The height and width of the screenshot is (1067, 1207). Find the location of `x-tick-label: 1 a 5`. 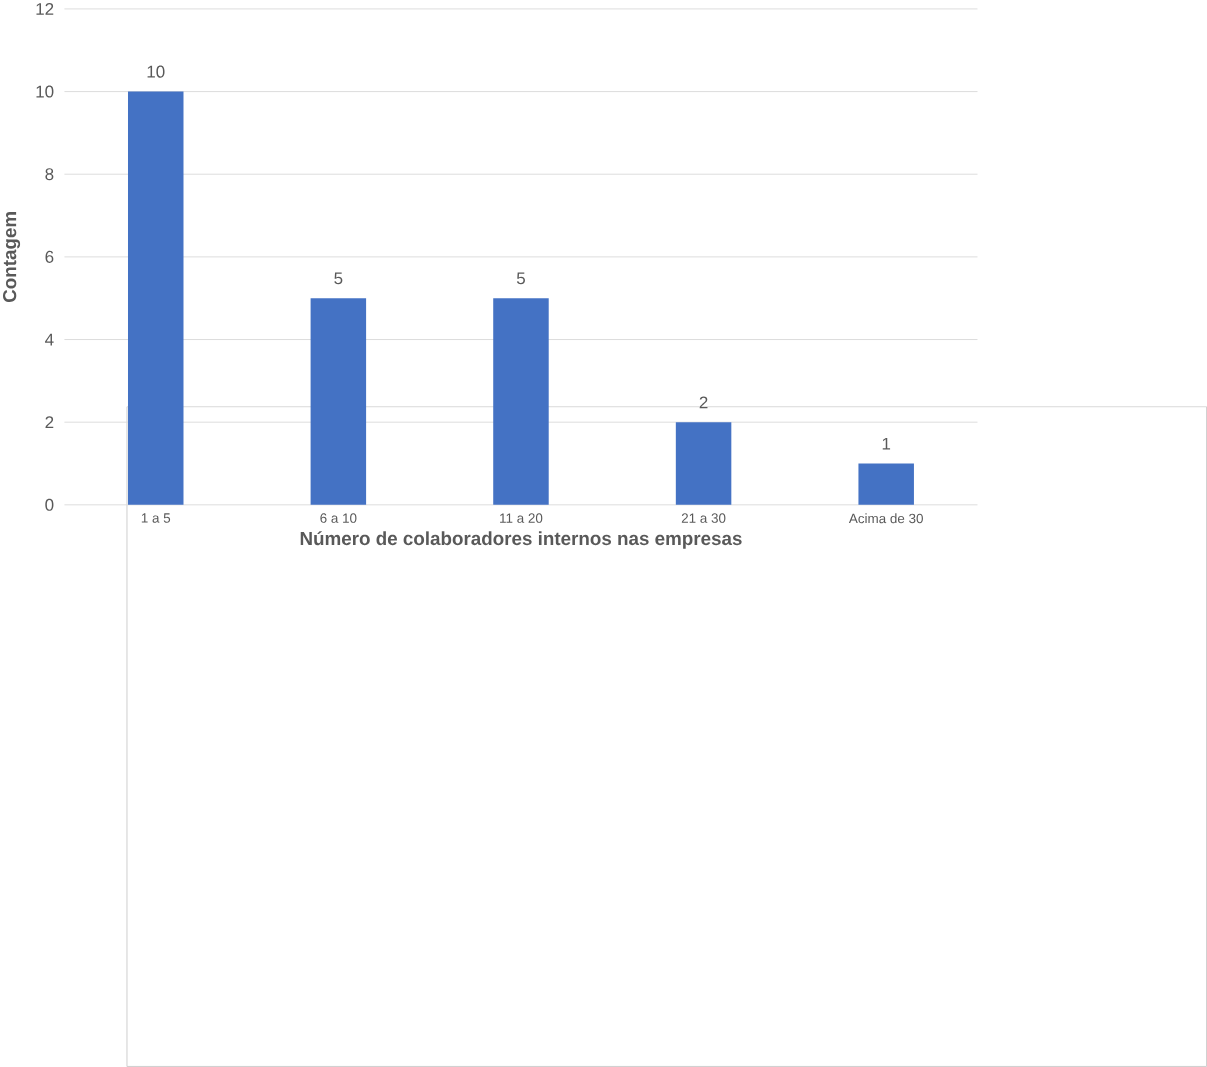

x-tick-label: 1 a 5 is located at coordinates (156, 518).